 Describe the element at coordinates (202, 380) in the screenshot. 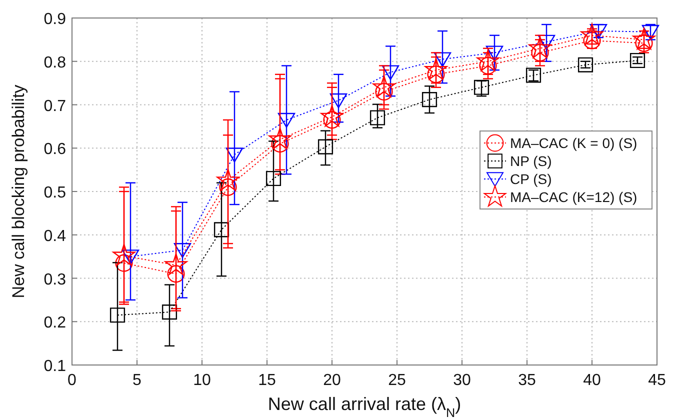

I see `x-tick-label: 10` at that location.